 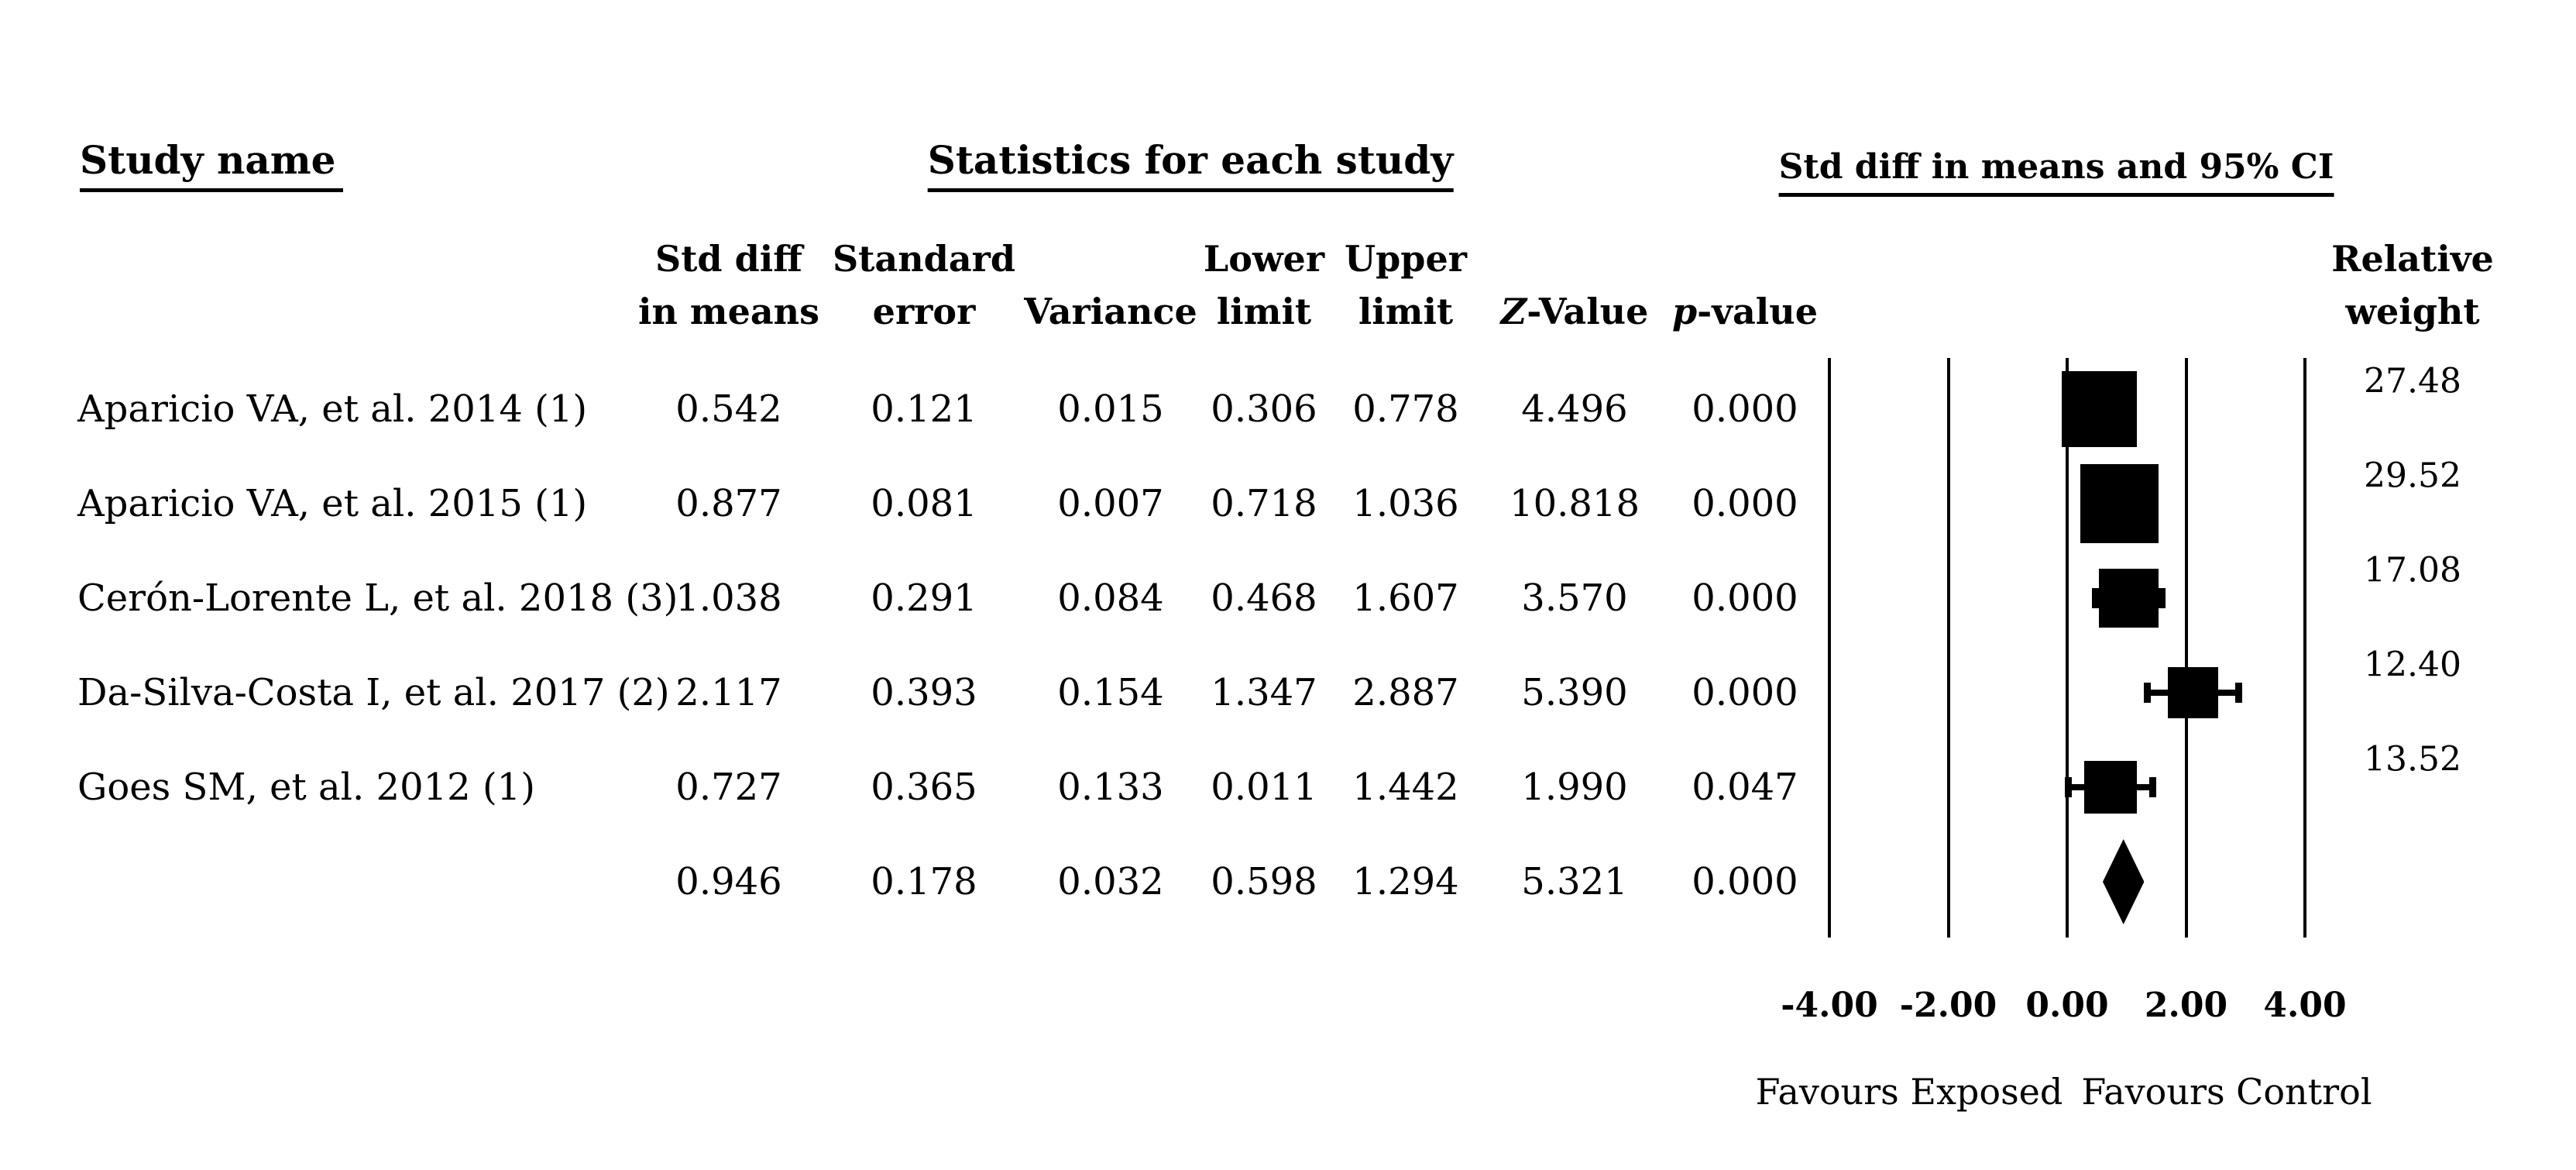 I want to click on column-header-relative-weight: Relative weight, so click(x=2412, y=285).